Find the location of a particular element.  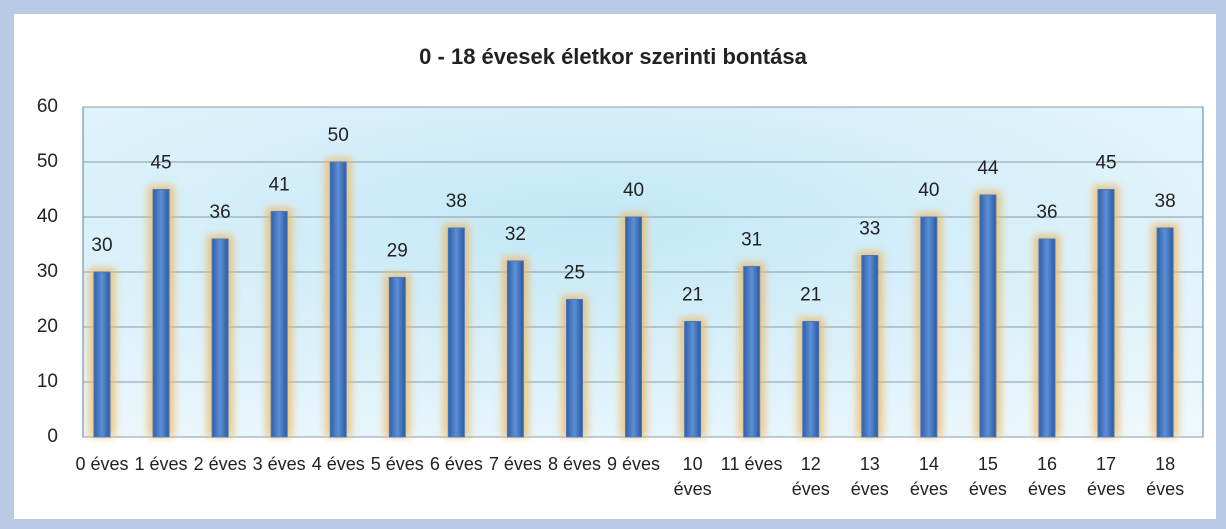

x-tick-label: 12 éves is located at coordinates (810, 476).